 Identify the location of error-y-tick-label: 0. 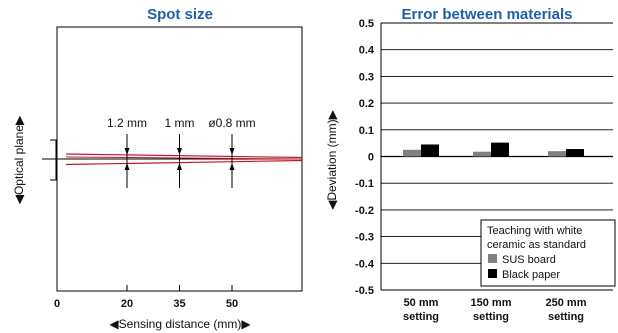
(371, 158).